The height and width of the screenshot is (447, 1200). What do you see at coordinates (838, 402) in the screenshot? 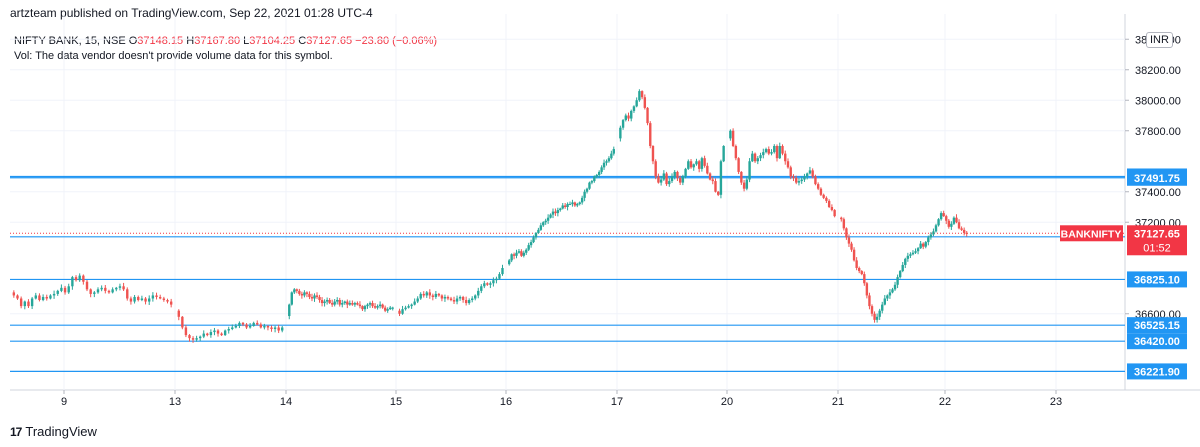
I see `x-tick-label: 21` at bounding box center [838, 402].